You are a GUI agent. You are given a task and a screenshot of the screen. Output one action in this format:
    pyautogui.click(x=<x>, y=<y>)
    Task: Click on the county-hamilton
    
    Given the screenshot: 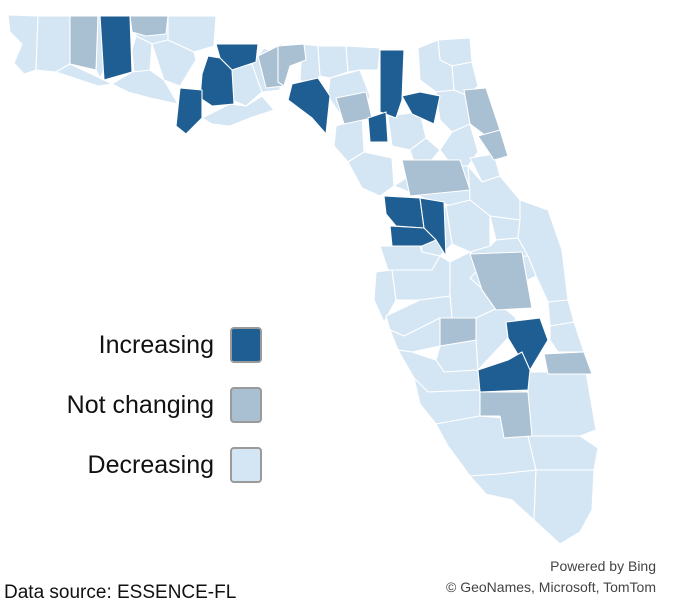 What is the action you would take?
    pyautogui.click(x=363, y=59)
    